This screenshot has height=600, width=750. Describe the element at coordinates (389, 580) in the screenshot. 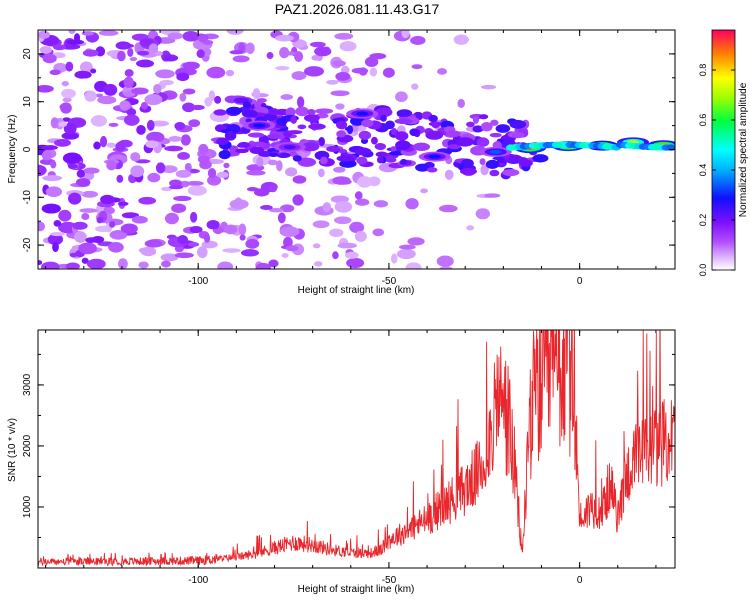

I see `x-tick-label: -50` at that location.